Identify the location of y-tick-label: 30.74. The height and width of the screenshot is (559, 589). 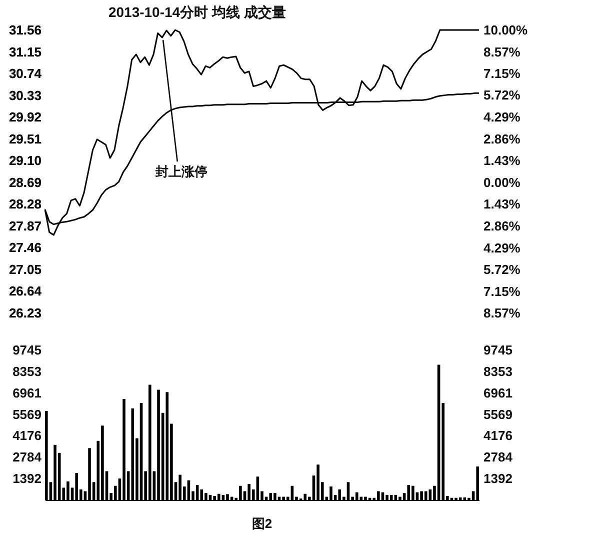
(25, 74).